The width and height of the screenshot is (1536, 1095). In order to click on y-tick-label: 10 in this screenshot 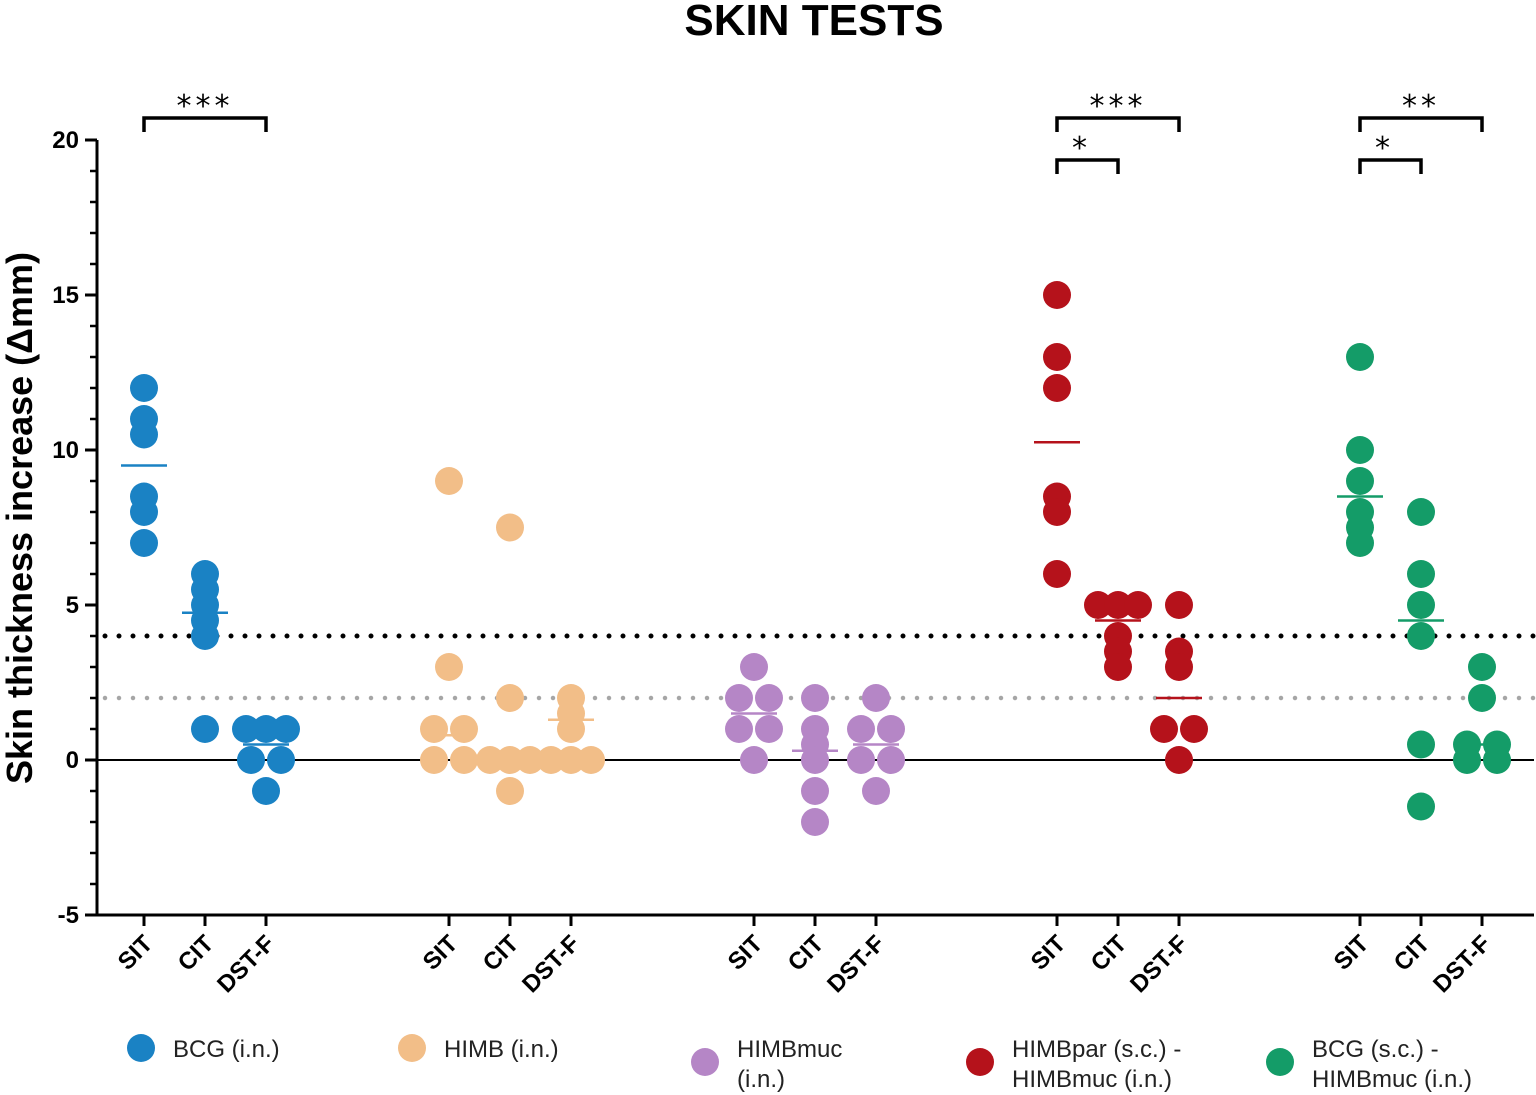, I will do `click(65, 450)`.